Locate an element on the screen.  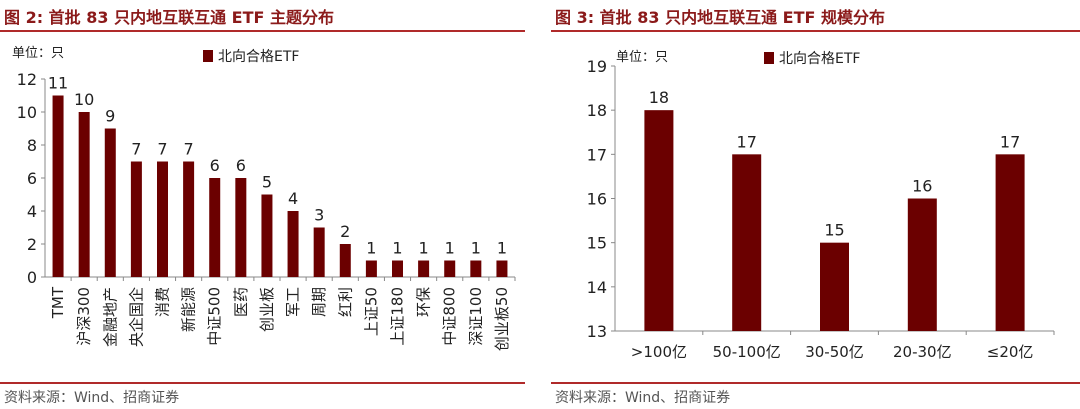
chart-title: 图 3: 首批 83 只内地互联互通 ETF 规模分布 is located at coordinates (720, 17).